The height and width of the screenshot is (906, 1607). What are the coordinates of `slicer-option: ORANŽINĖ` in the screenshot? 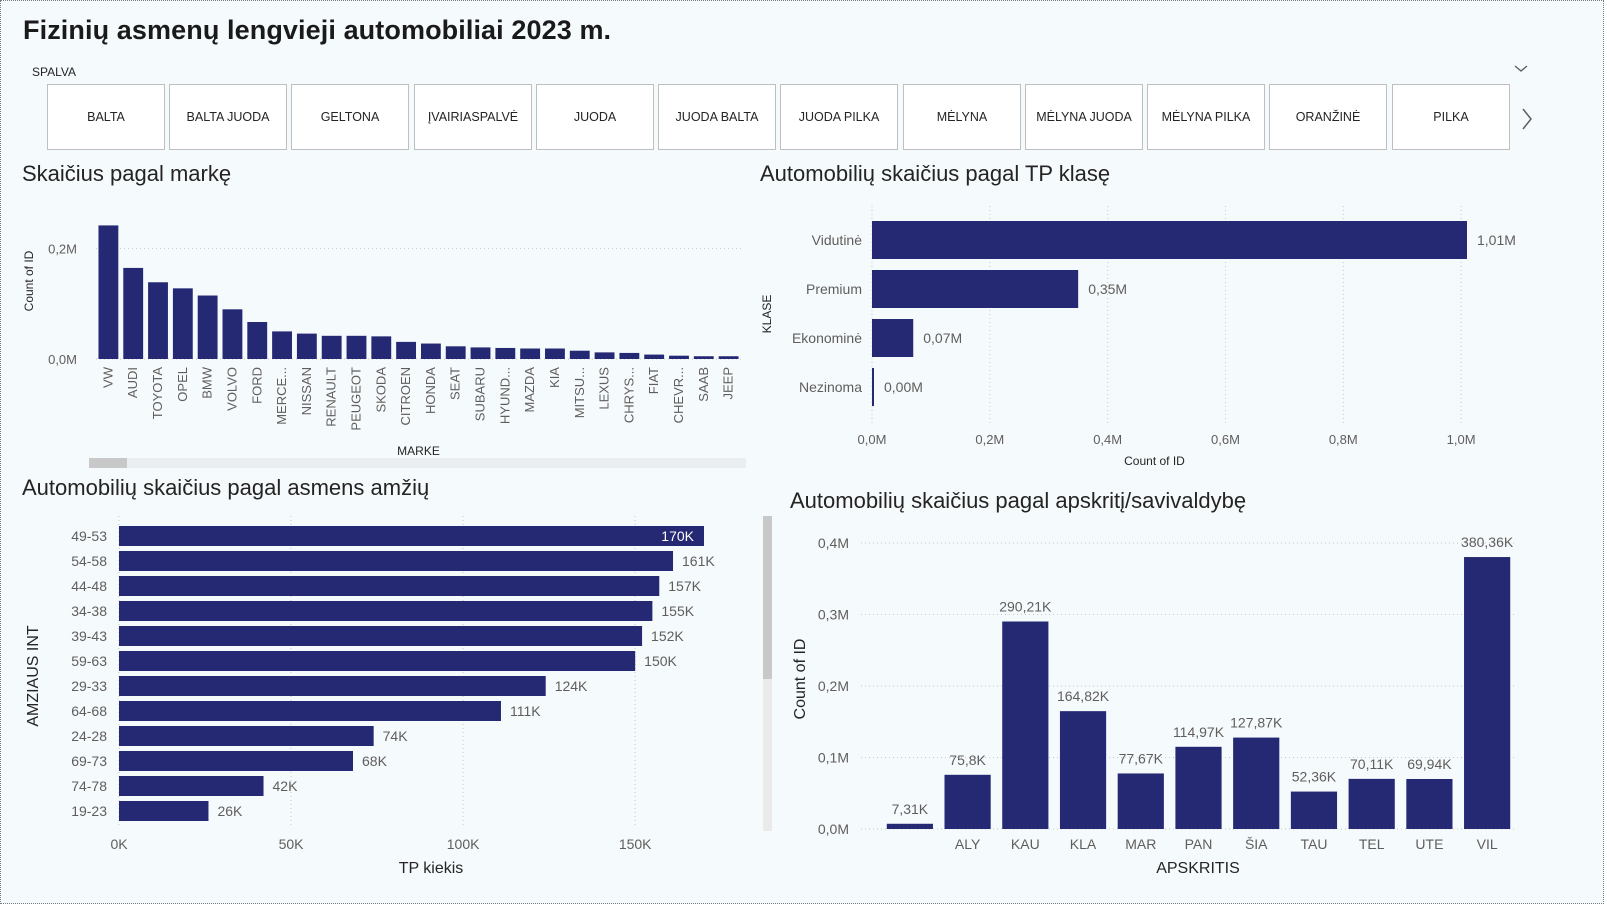 It's located at (1328, 117).